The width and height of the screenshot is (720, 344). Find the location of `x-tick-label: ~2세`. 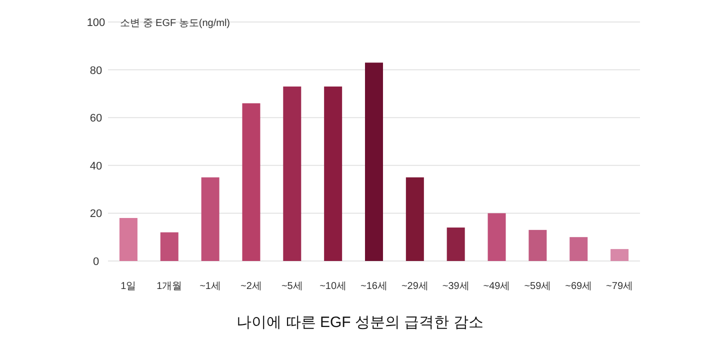

x-tick-label: ~2세 is located at coordinates (251, 286).